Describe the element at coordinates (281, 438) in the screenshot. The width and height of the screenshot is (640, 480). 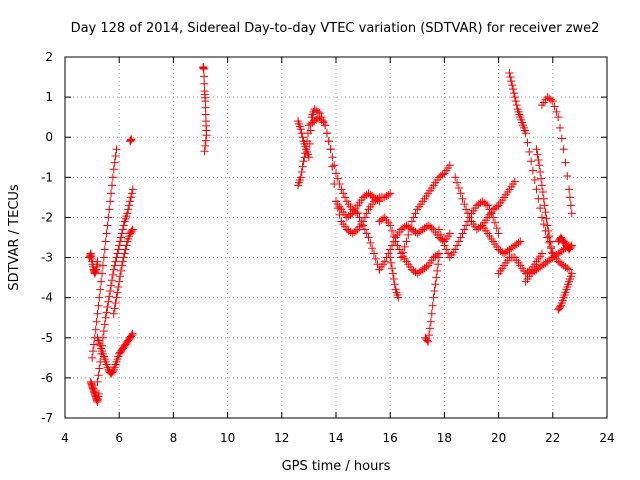
I see `x-tick-label: 12` at that location.